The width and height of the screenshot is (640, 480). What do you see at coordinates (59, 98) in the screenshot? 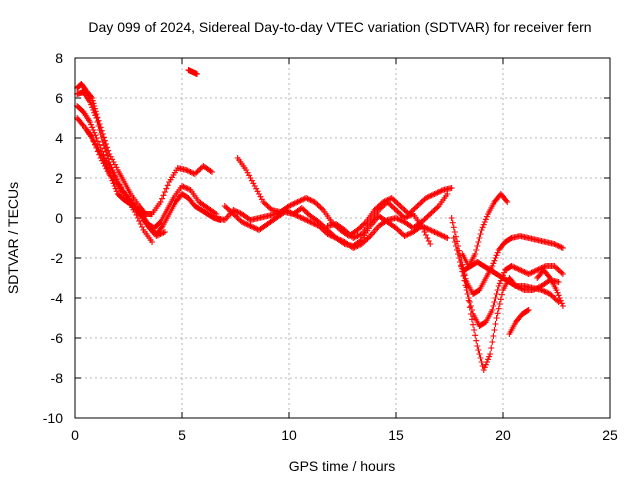
I see `y-tick-label: 6` at bounding box center [59, 98].